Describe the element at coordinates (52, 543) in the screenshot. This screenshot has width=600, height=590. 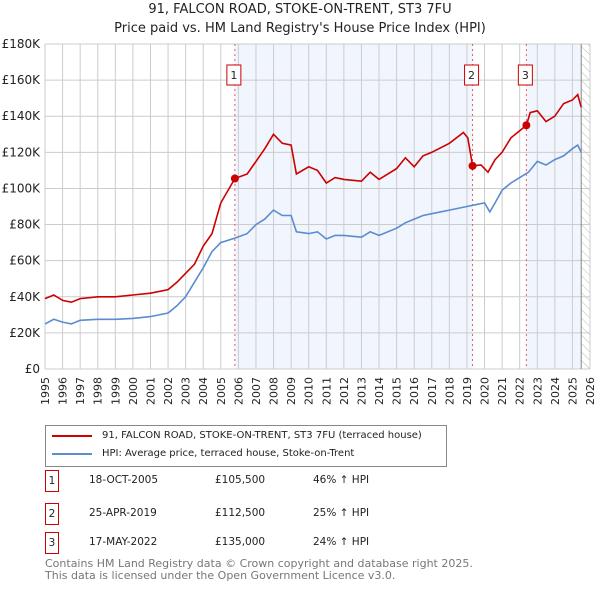
I see `sale-marker-badge: 3` at that location.